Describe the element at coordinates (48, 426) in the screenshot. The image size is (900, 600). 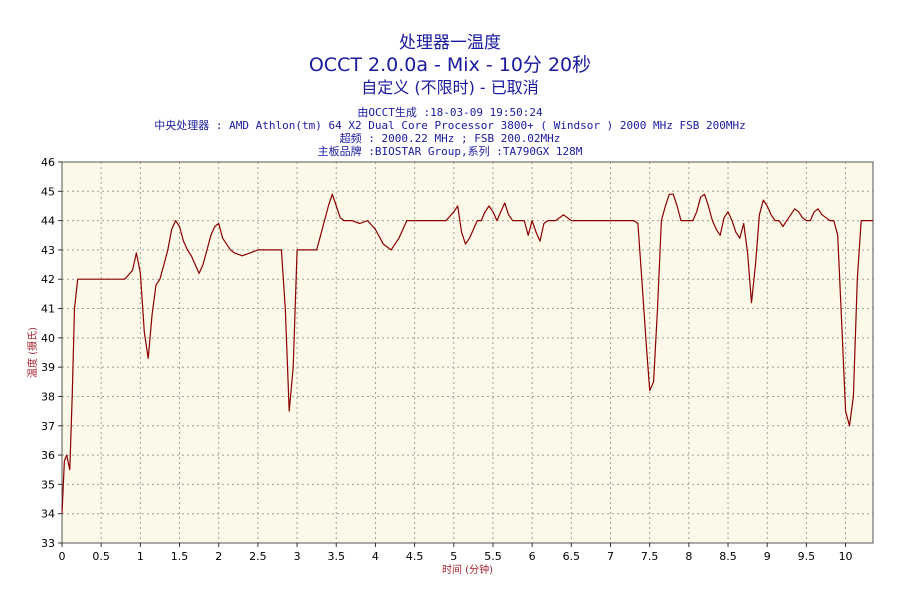
I see `y-tick-label: 37` at that location.